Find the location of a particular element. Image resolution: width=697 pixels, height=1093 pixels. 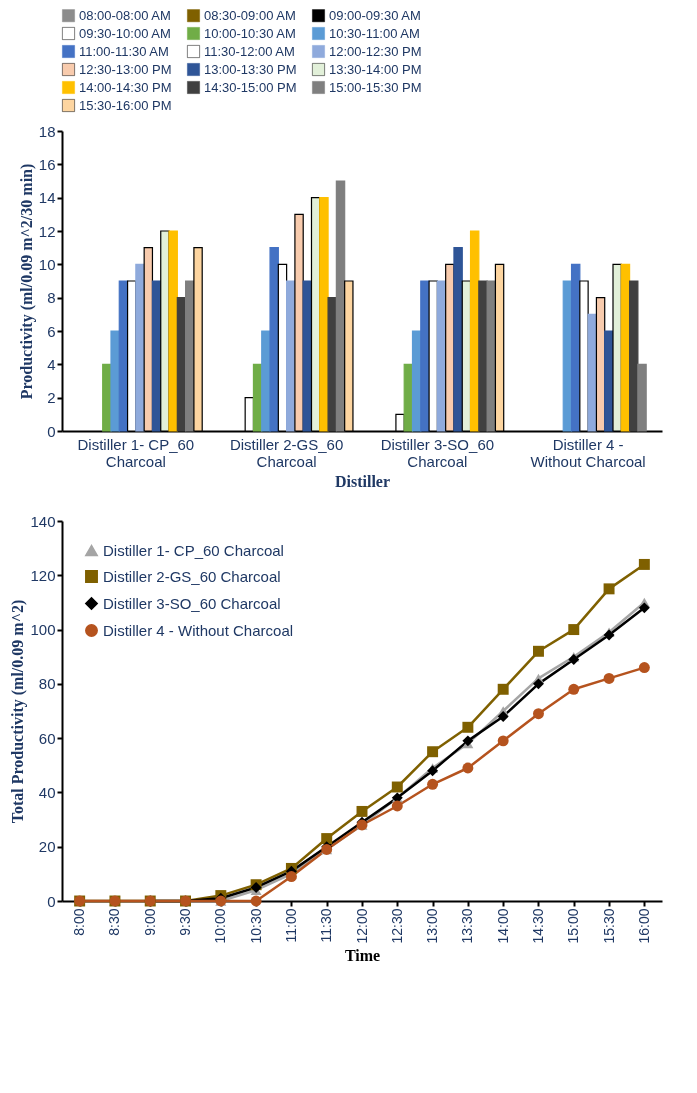

x-tick-label: 11:00 is located at coordinates (290, 925).